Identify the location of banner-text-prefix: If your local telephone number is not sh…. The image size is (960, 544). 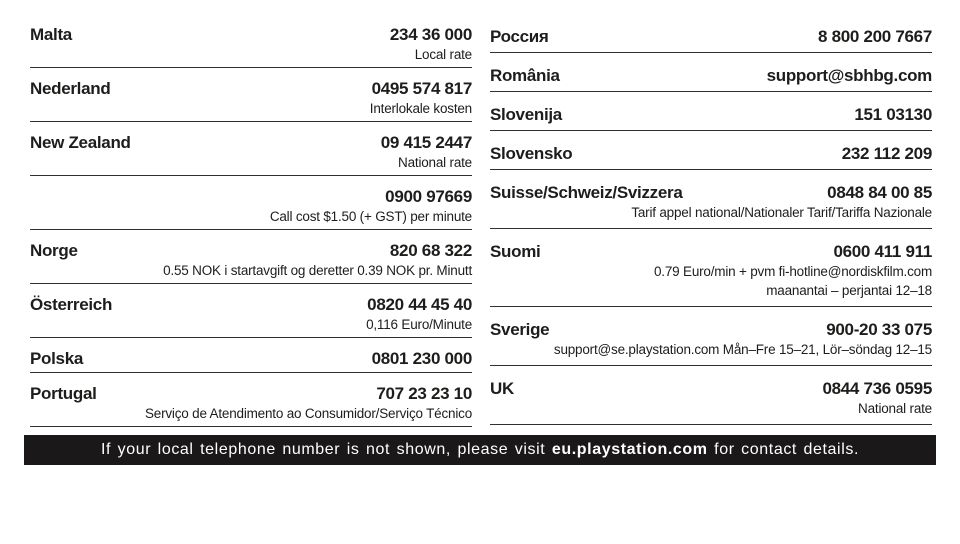
(326, 449).